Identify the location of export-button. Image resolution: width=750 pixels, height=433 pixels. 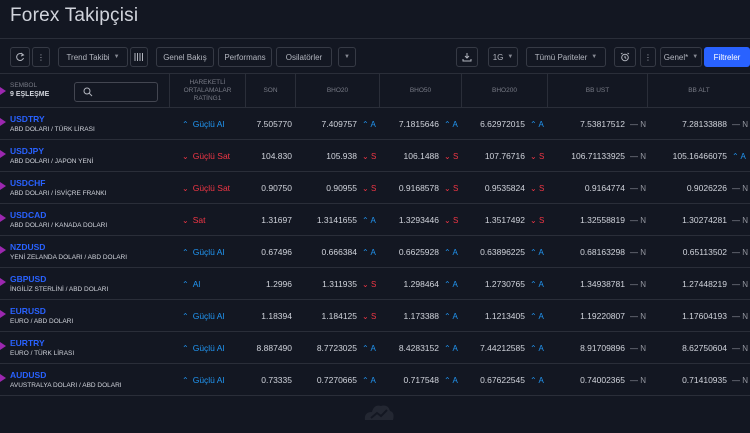
(467, 57).